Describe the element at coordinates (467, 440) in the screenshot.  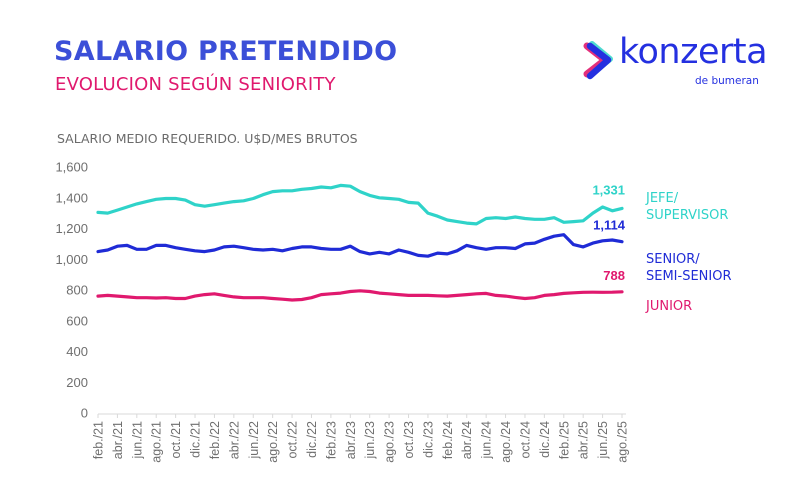
I see `x-tick-label: abr./24` at that location.